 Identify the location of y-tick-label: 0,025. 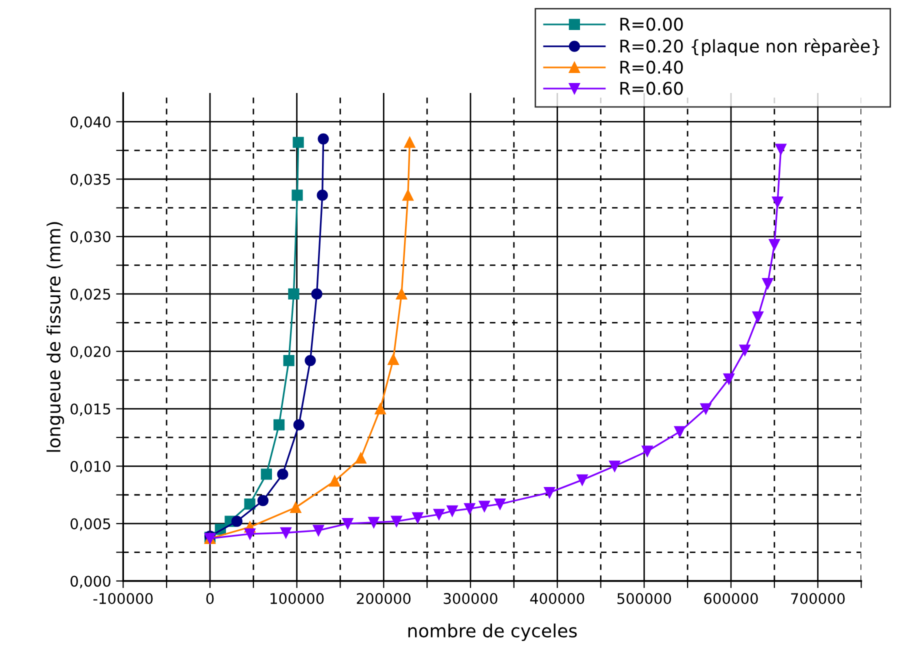
(90, 295).